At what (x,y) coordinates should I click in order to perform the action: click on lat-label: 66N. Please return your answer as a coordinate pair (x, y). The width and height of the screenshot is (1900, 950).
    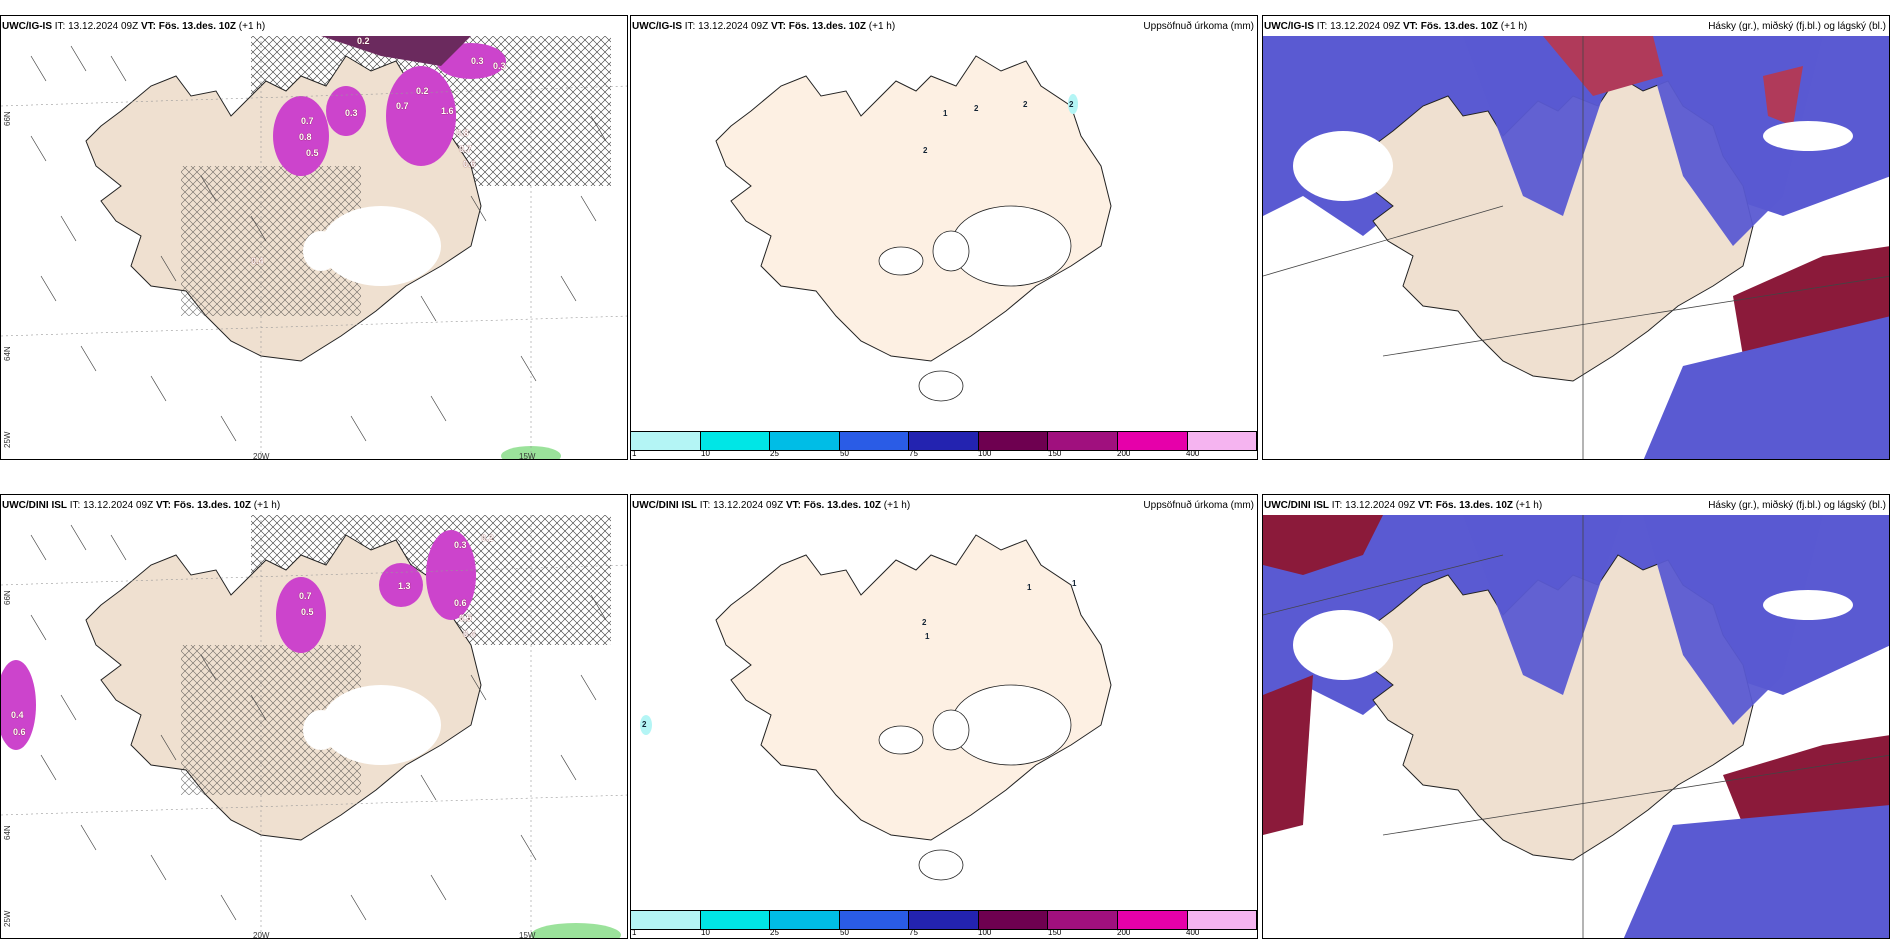
    Looking at the image, I should click on (7, 597).